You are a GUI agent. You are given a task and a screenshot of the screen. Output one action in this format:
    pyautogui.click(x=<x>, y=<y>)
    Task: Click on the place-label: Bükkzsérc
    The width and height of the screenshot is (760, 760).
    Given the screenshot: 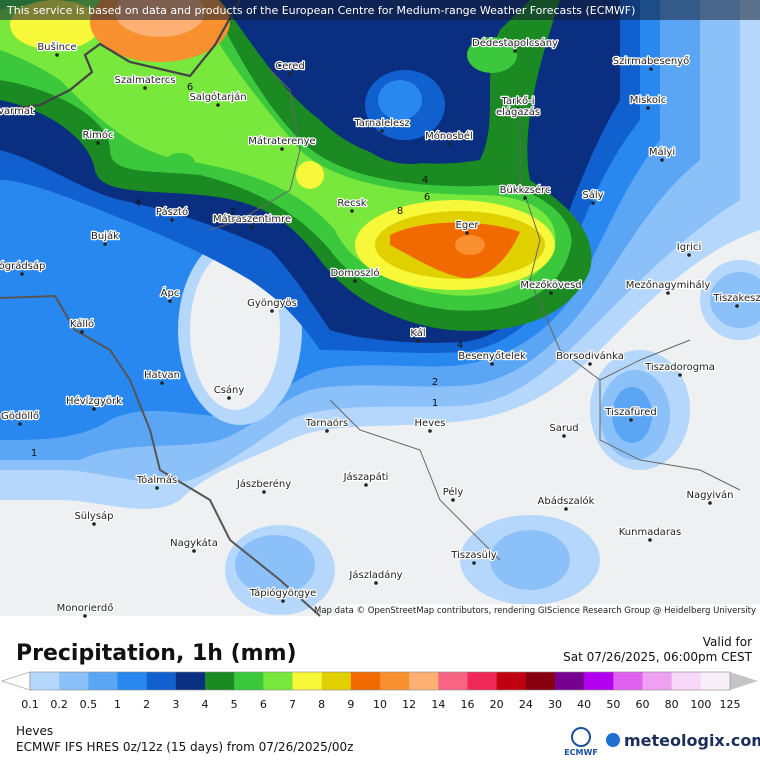 What is the action you would take?
    pyautogui.click(x=525, y=190)
    